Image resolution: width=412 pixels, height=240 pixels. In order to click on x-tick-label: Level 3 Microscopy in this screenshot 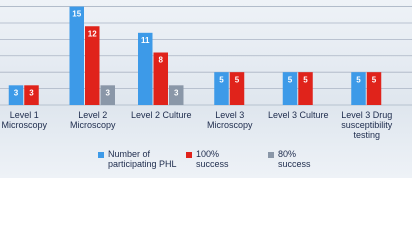, I will do `click(229, 120)`.